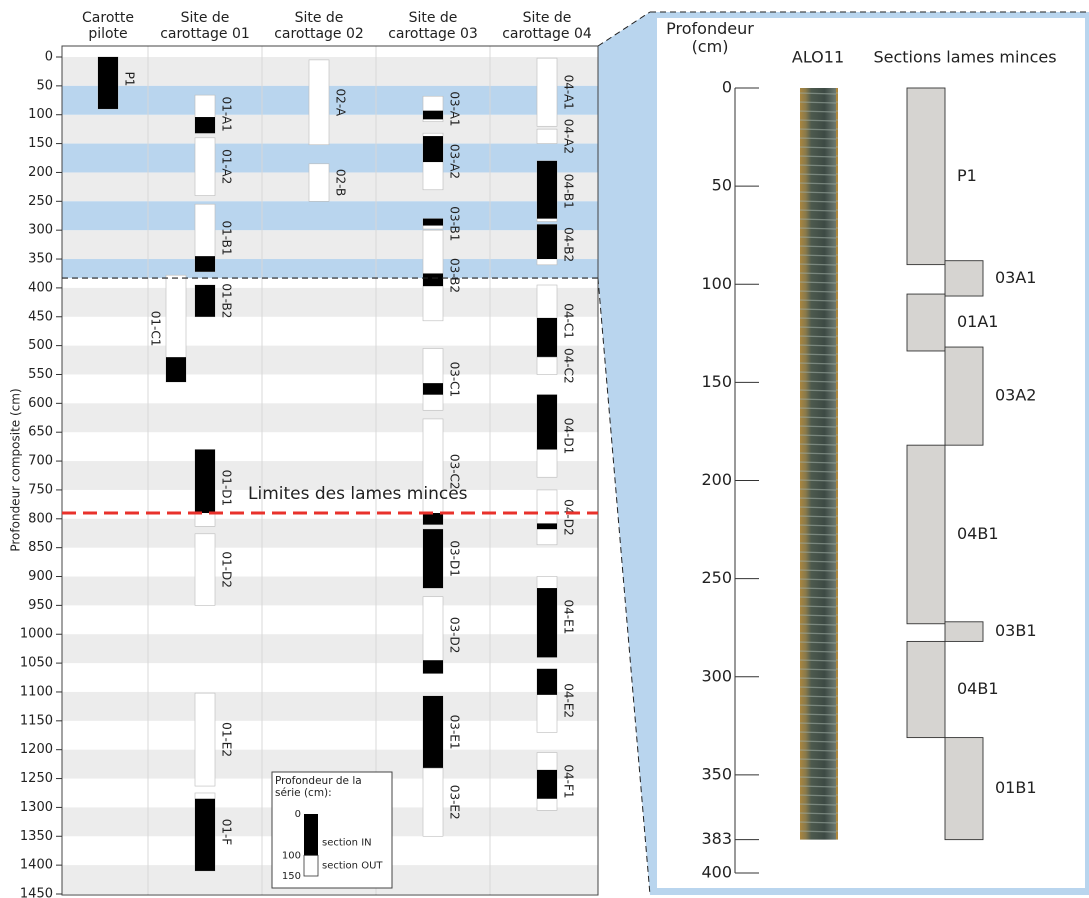 This screenshot has height=898, width=1089. What do you see at coordinates (40, 489) in the screenshot?
I see `y-tick-label: 750` at bounding box center [40, 489].